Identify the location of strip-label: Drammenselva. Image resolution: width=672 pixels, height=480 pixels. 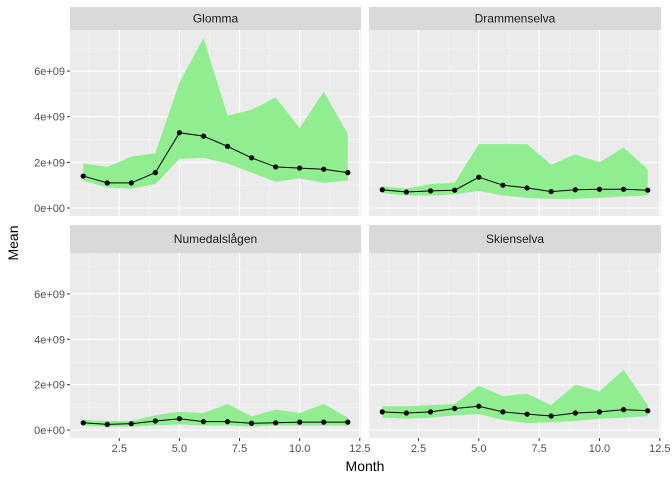
(515, 19).